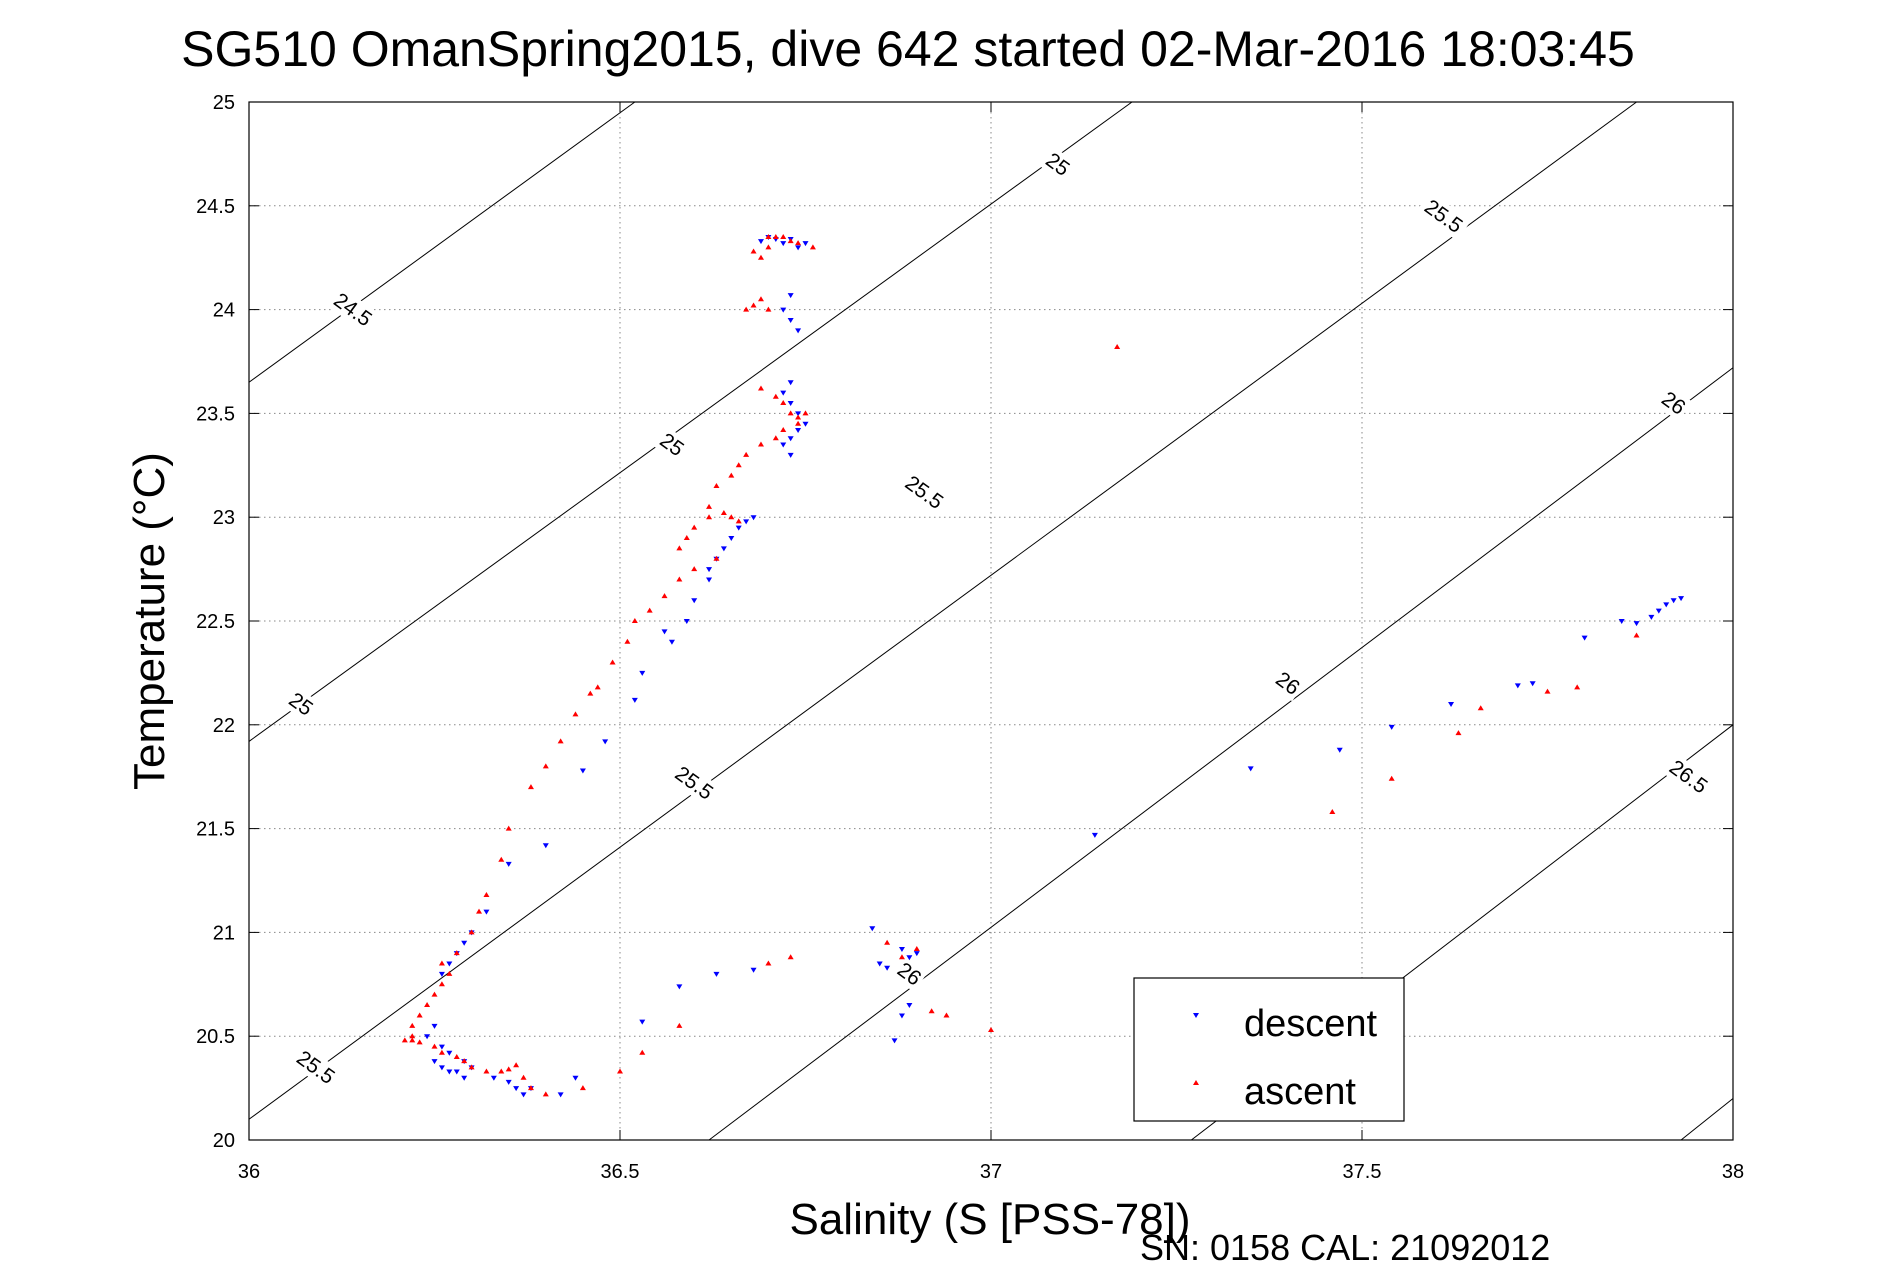  I want to click on y-tick-label: 24, so click(224, 311).